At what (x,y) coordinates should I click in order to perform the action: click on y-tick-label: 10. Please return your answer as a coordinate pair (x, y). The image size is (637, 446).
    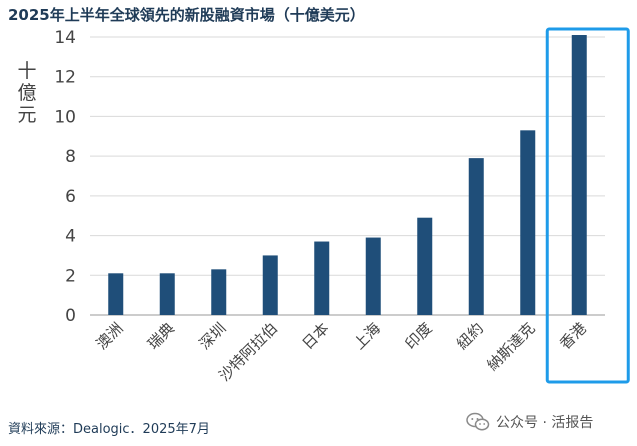
    Looking at the image, I should click on (65, 117).